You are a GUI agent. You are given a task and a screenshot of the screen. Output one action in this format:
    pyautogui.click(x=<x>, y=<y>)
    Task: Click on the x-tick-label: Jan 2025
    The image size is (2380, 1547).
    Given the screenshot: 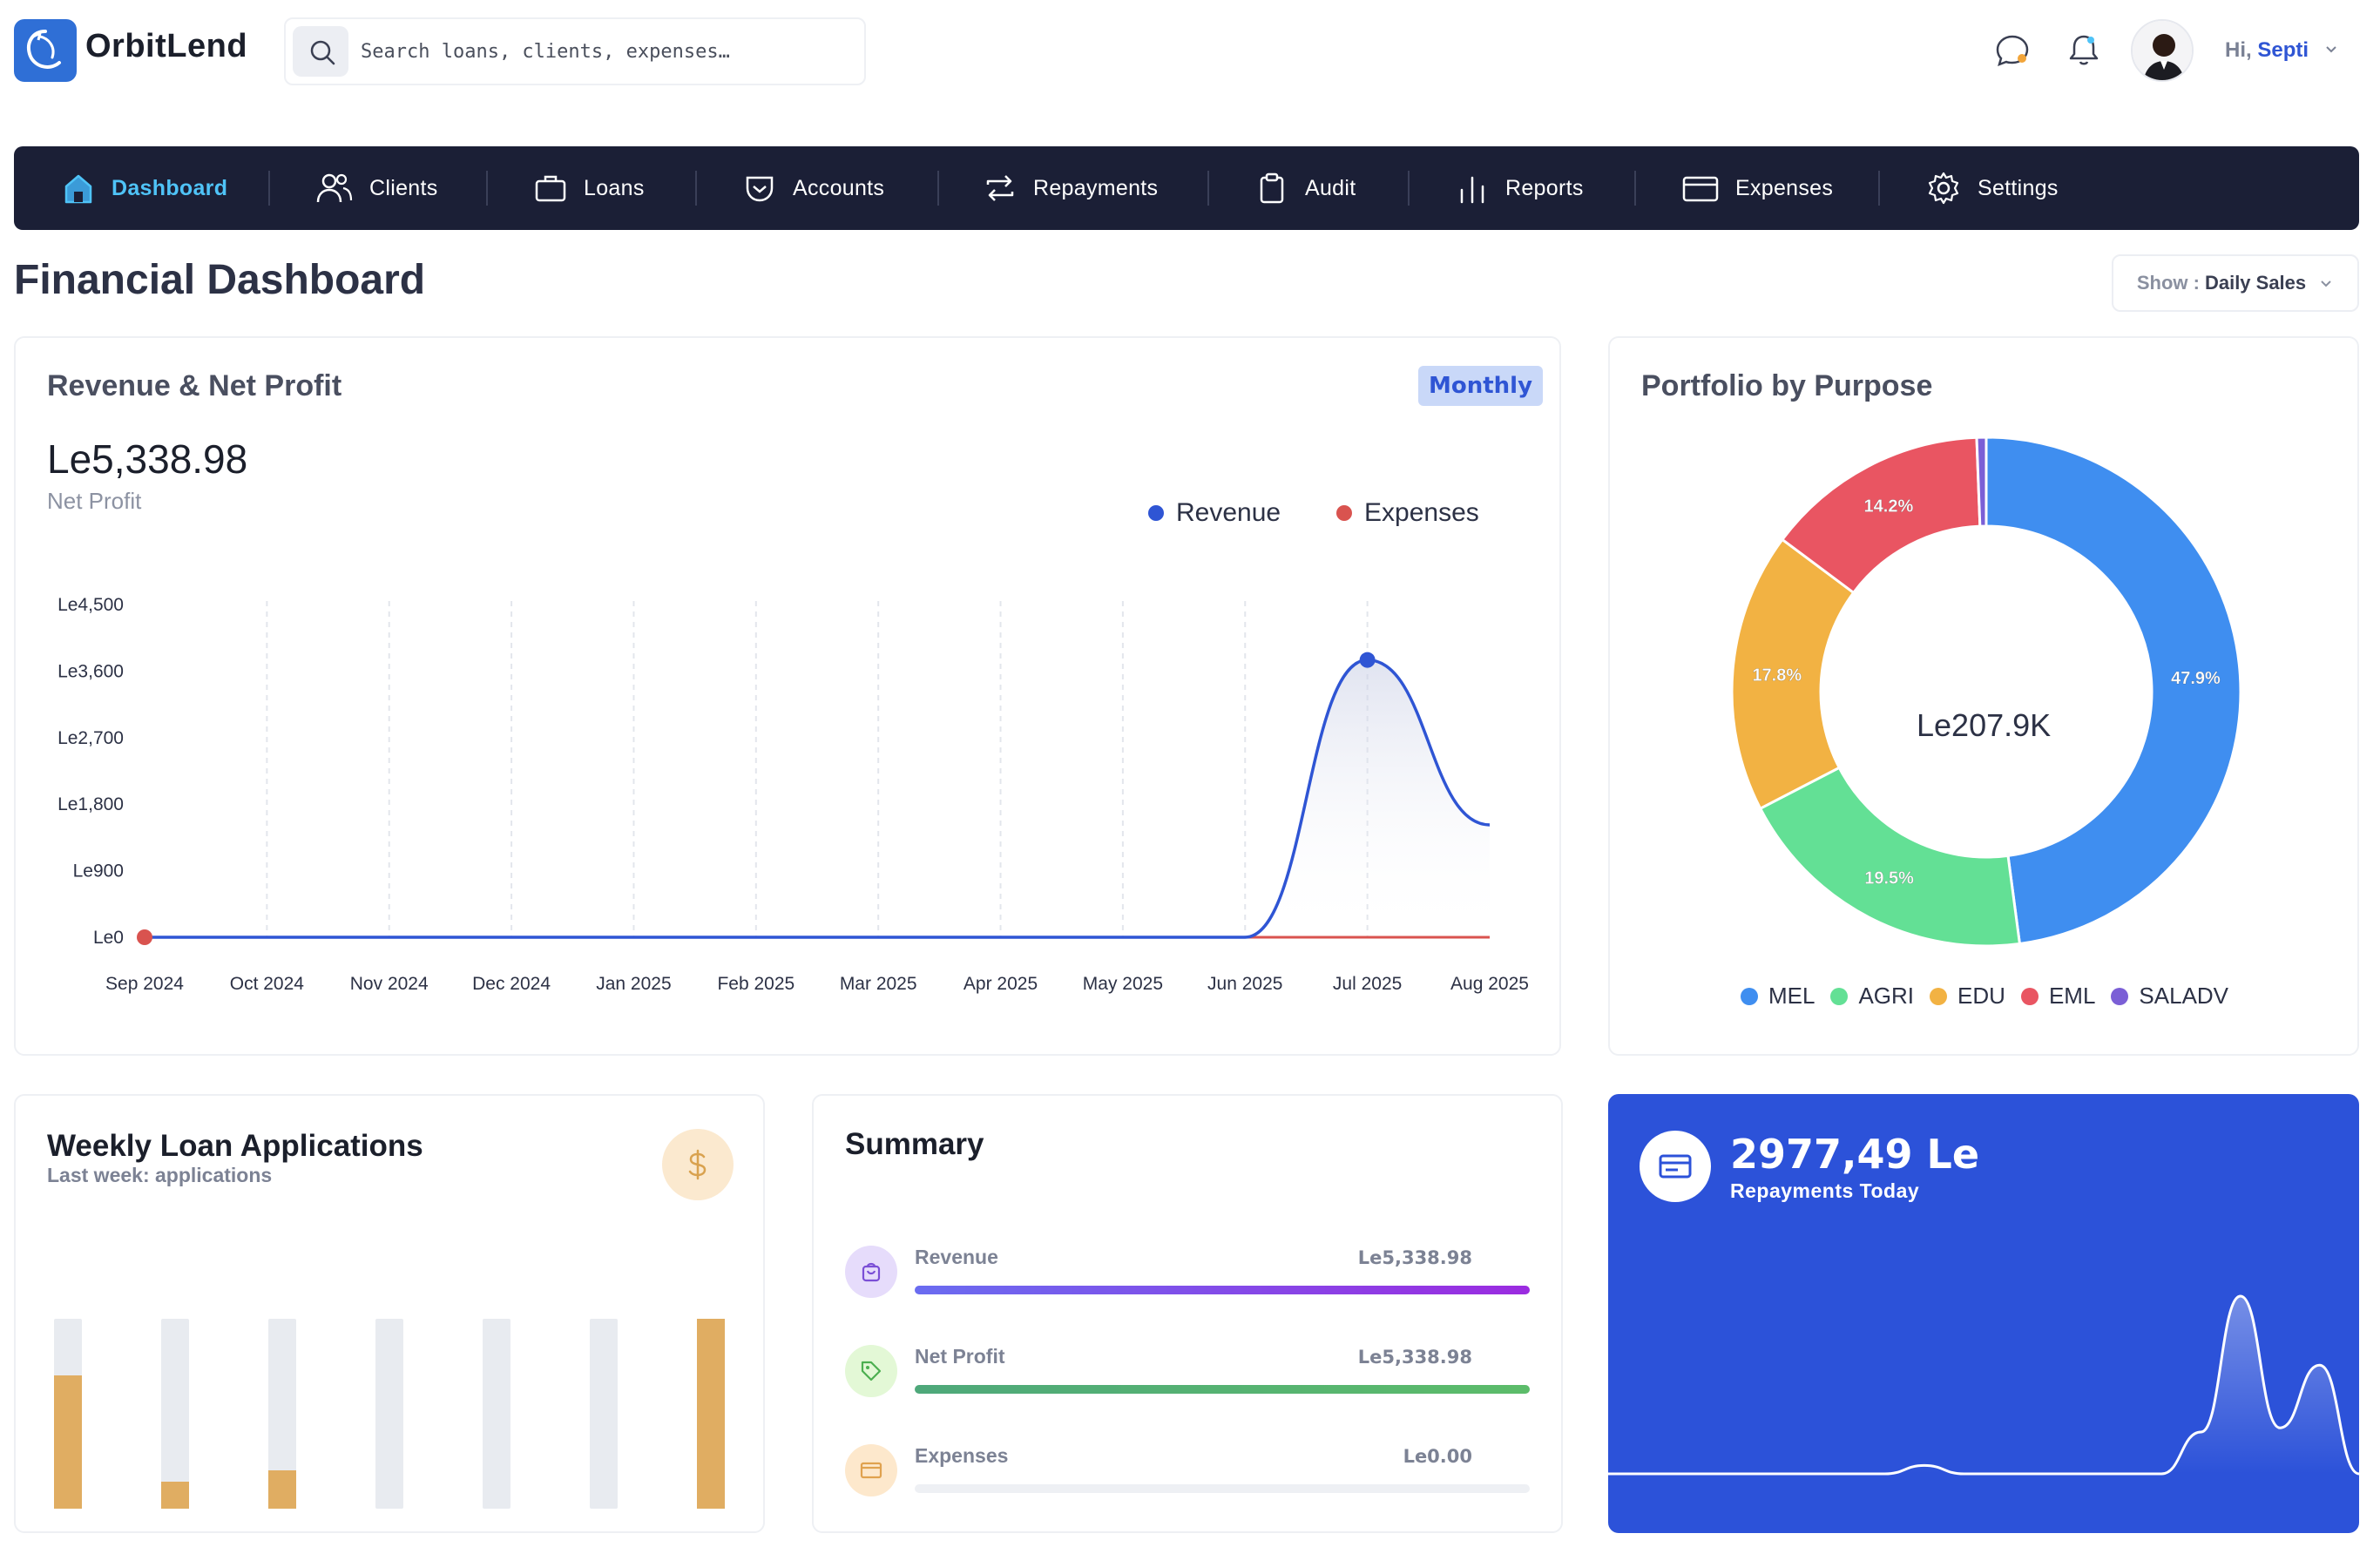 What is the action you would take?
    pyautogui.click(x=633, y=984)
    